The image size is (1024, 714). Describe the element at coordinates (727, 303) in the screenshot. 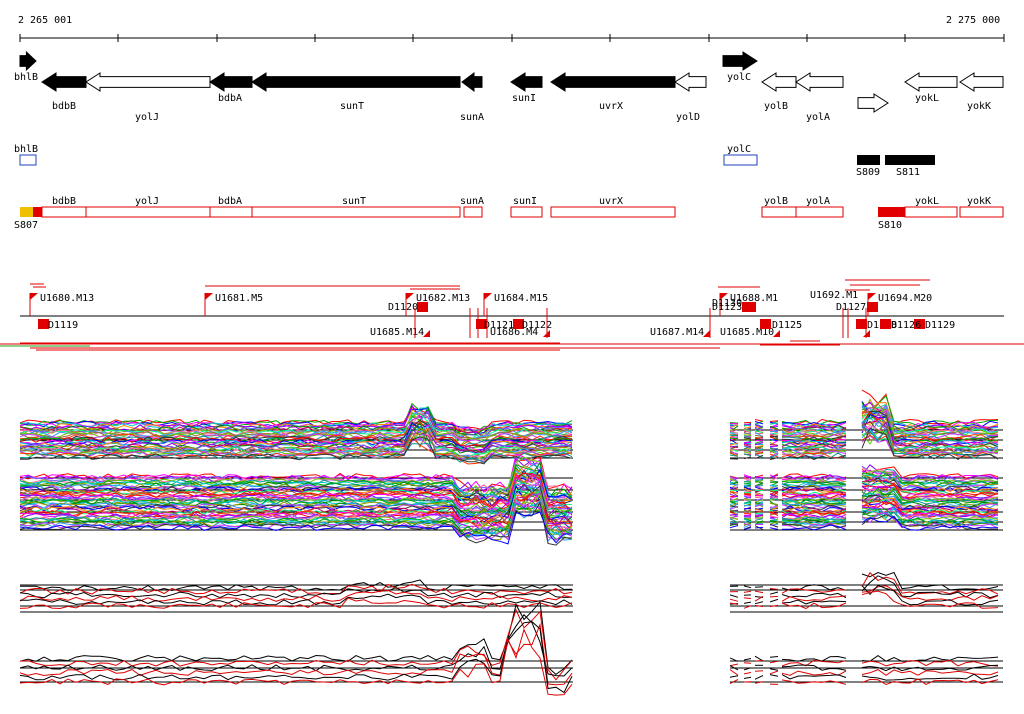

I see `downshift-label-D1130: D1130` at that location.